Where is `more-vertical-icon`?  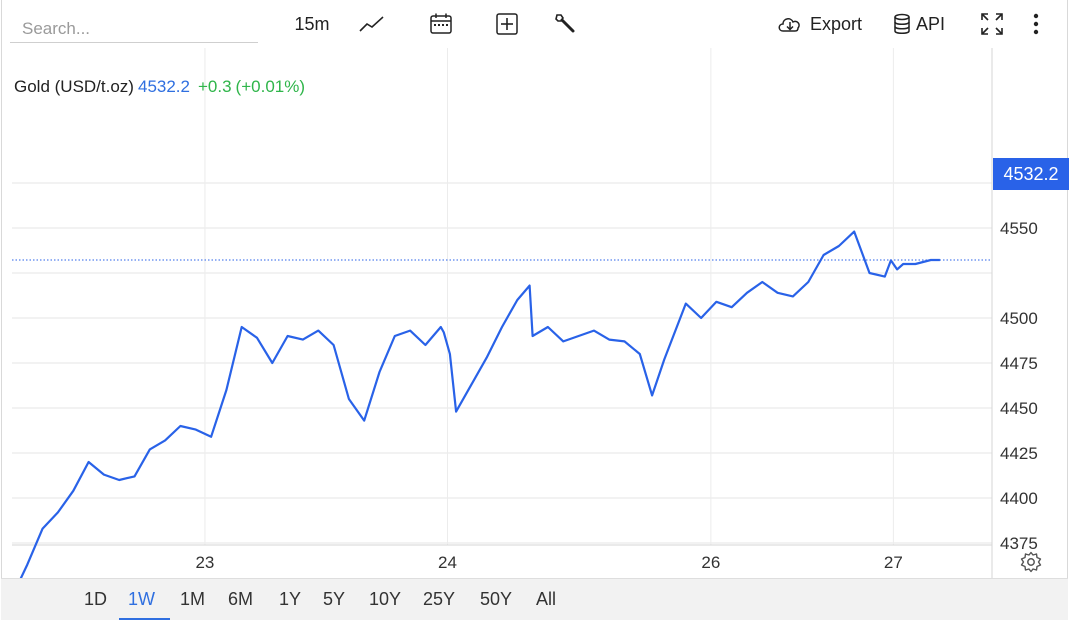 more-vertical-icon is located at coordinates (1036, 24).